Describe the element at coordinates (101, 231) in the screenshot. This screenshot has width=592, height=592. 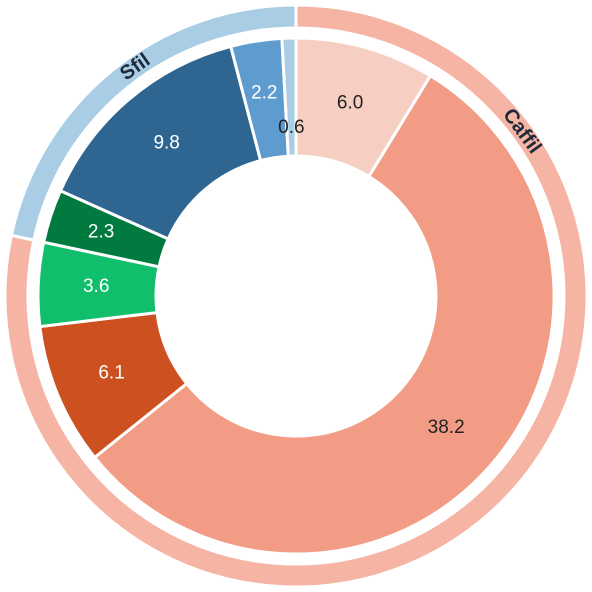
I see `value-label: 2.3` at that location.